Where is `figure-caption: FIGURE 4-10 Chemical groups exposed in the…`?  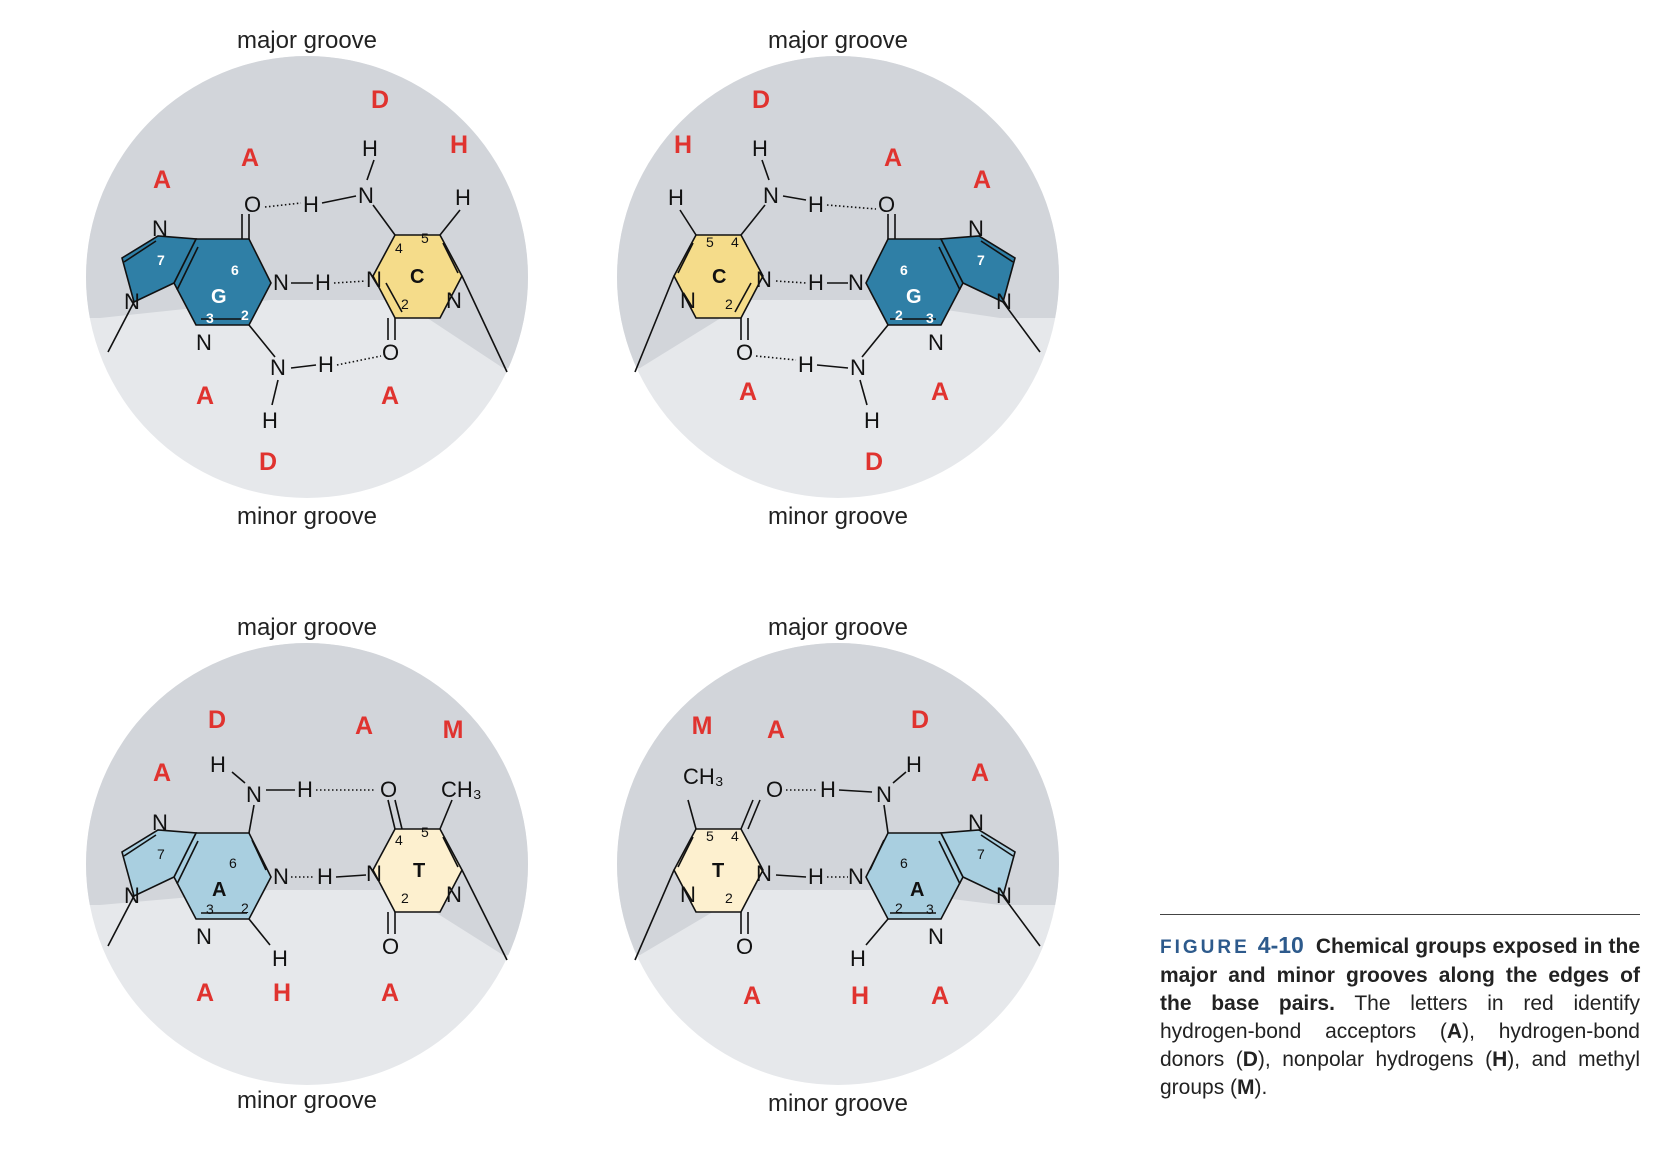 figure-caption: FIGURE 4-10 Chemical groups exposed in the… is located at coordinates (1400, 1008).